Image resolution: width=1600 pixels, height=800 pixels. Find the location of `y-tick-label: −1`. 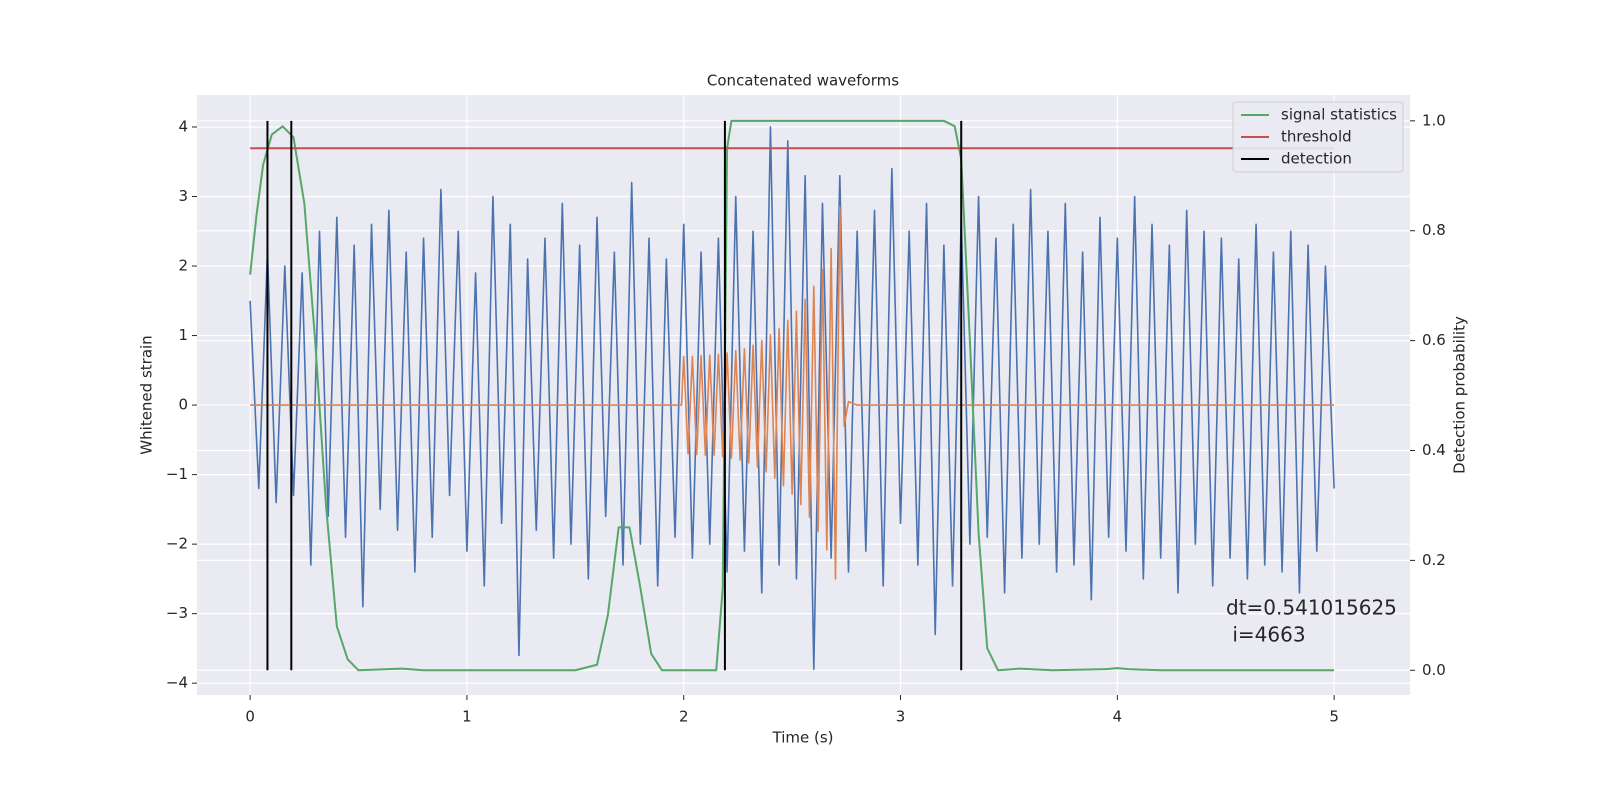

y-tick-label: −1 is located at coordinates (177, 474).